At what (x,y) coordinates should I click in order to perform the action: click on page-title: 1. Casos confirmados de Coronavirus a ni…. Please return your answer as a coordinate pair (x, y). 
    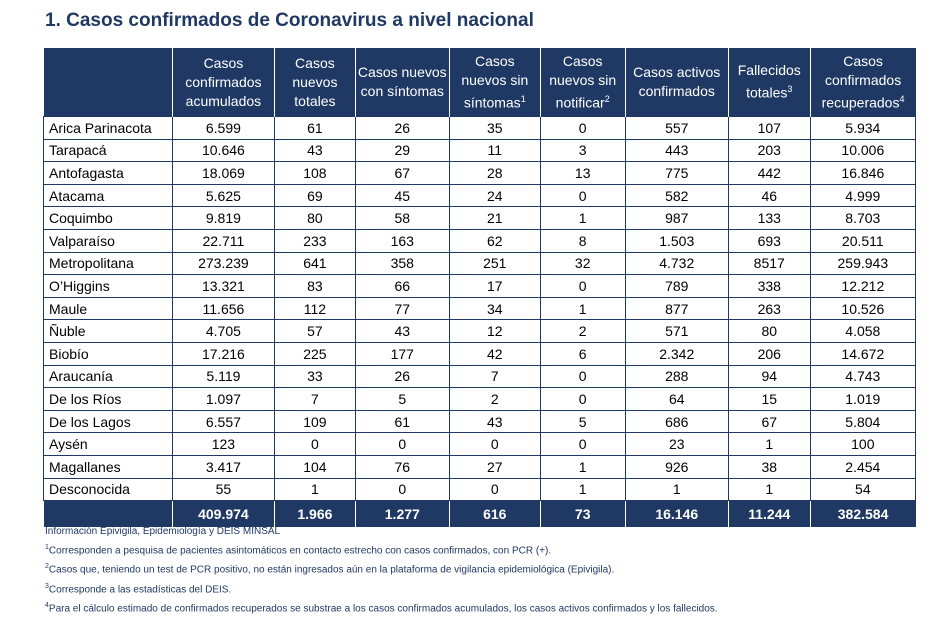
    Looking at the image, I should click on (289, 20).